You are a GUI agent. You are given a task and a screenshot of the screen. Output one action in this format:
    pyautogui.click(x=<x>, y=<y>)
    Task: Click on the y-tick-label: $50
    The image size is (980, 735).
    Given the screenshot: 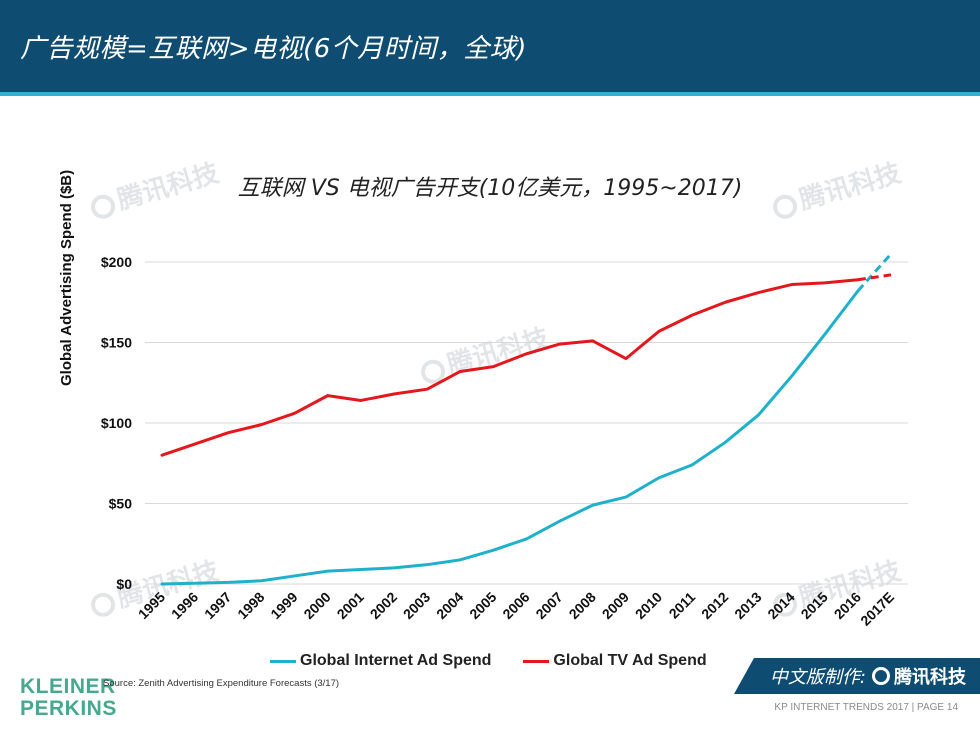 What is the action you would take?
    pyautogui.click(x=121, y=504)
    